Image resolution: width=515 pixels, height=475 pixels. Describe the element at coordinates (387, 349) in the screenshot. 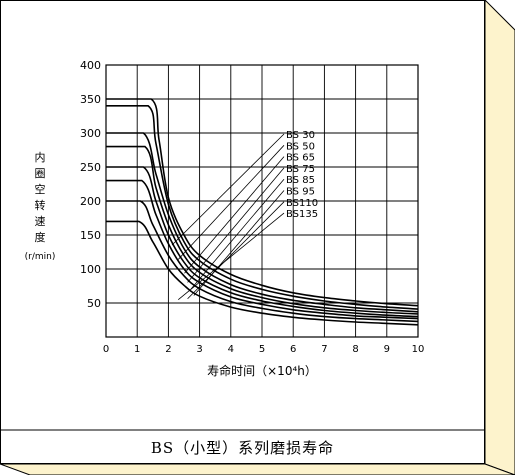

I see `x-tick-label: 9` at that location.